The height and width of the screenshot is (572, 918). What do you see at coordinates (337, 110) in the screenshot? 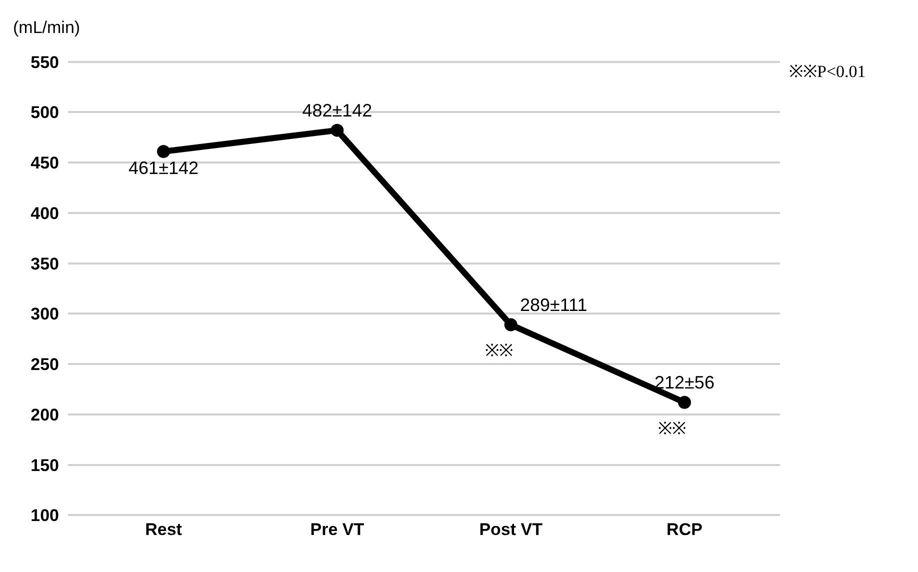
I see `data-label: 482±142` at bounding box center [337, 110].